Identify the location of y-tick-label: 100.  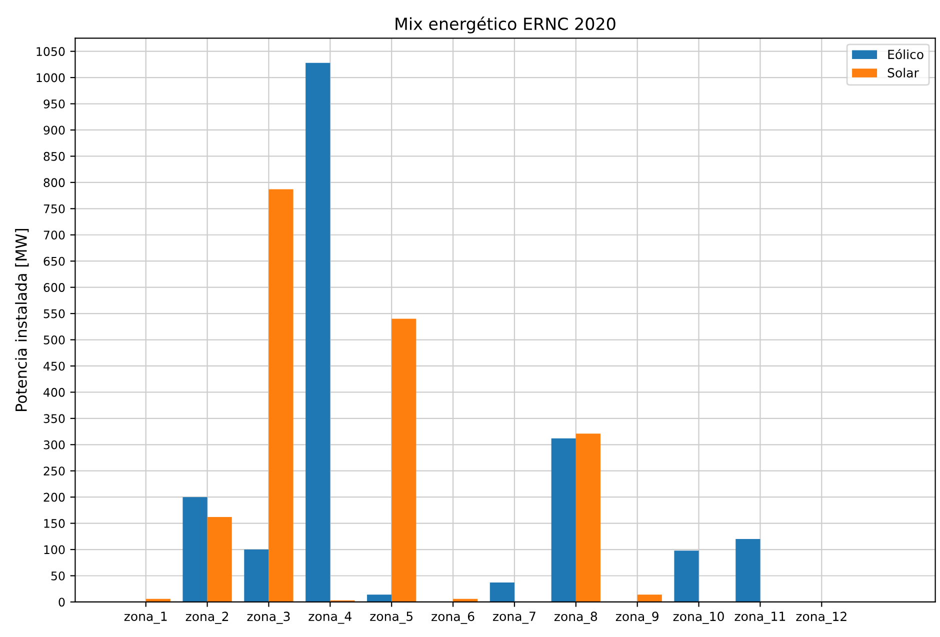
(54, 549).